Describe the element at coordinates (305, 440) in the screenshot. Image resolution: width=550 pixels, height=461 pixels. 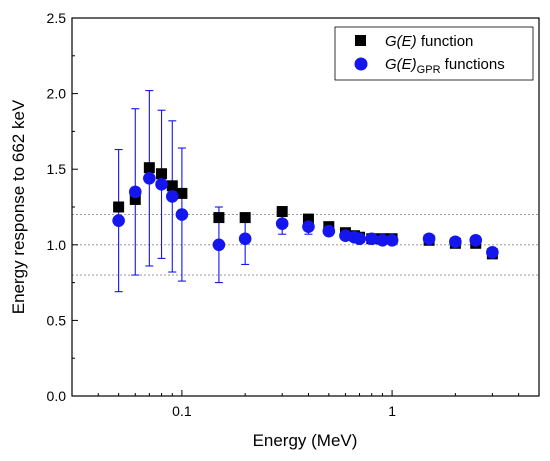
I see `x-axis-title: Energy (MeV)` at that location.